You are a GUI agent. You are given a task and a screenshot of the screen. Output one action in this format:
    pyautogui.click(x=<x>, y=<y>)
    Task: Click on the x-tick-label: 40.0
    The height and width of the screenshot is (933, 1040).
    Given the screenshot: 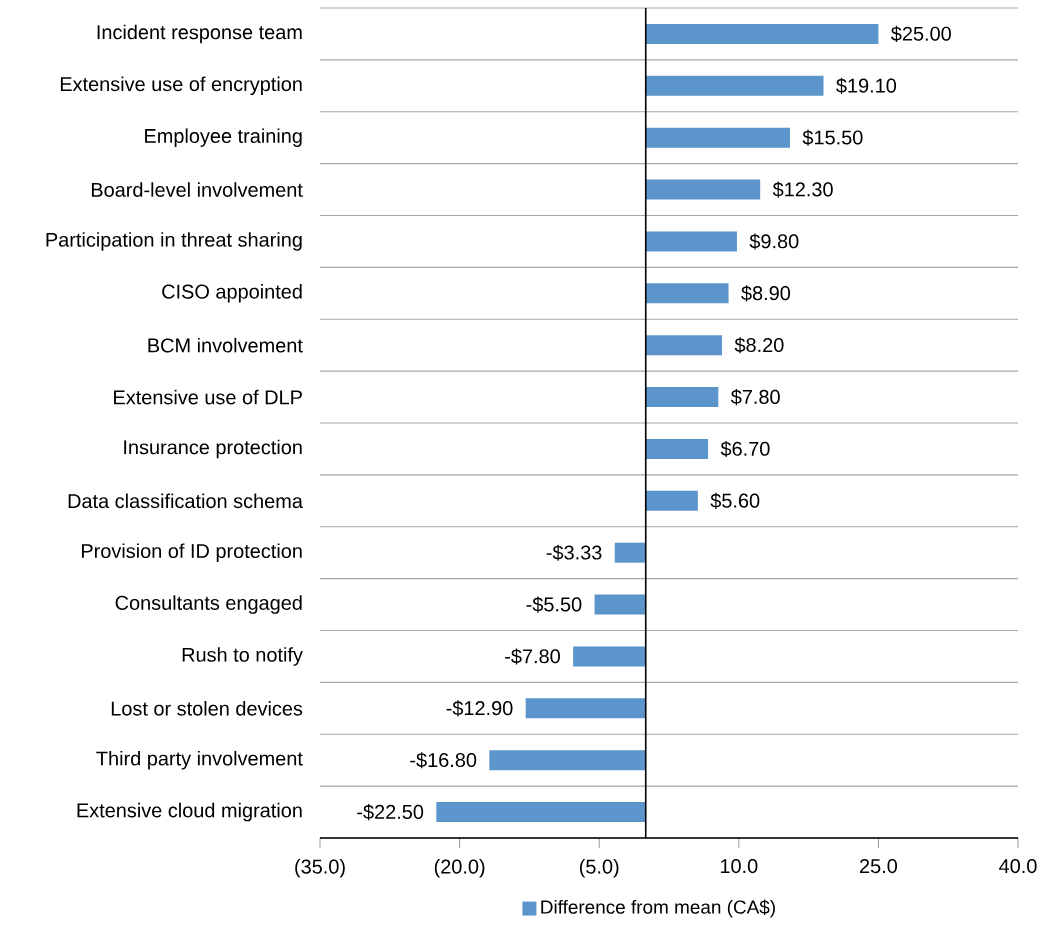 What is the action you would take?
    pyautogui.click(x=1018, y=866)
    